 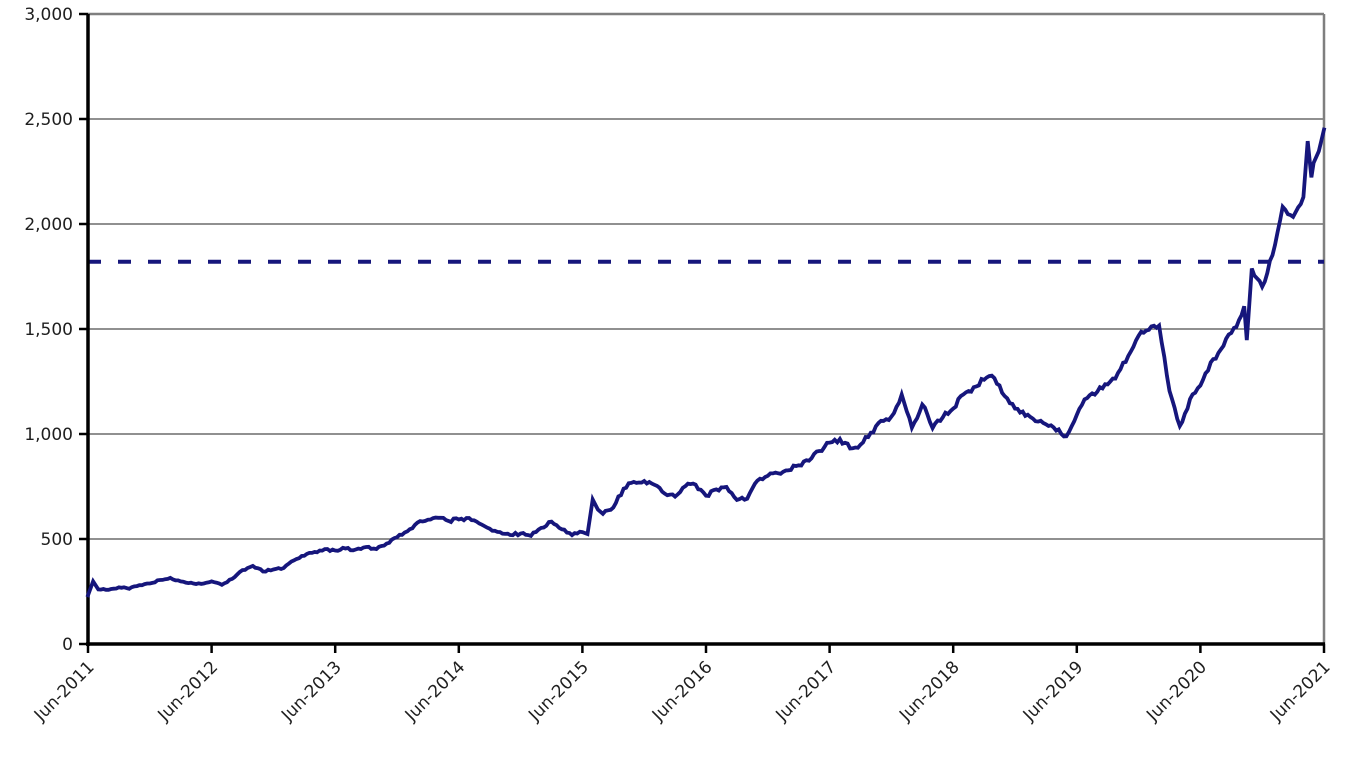 What do you see at coordinates (64, 691) in the screenshot?
I see `x-tick-label: Jun-2011` at bounding box center [64, 691].